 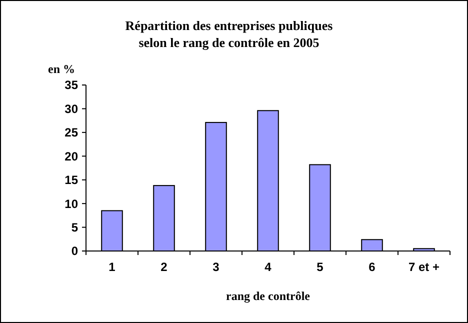 I want to click on x-tick-label: 3, so click(x=216, y=267).